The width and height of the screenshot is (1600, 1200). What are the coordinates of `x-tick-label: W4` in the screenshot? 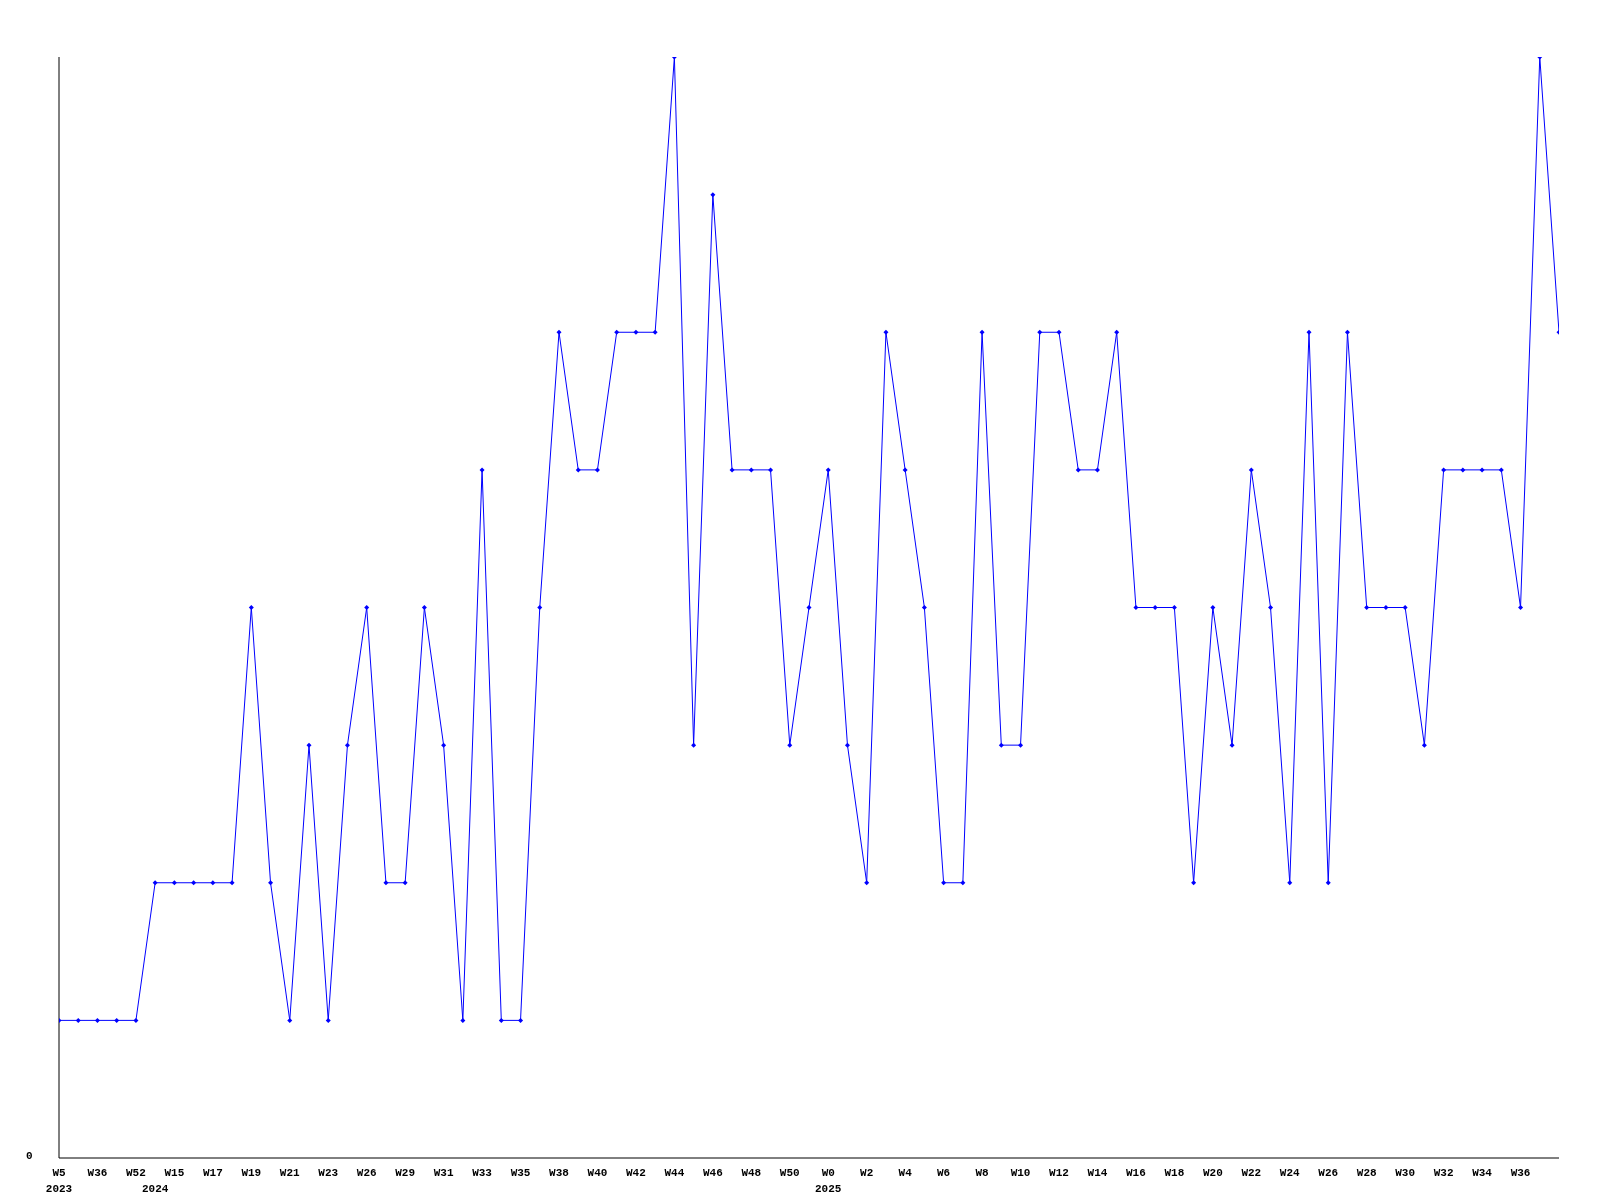 It's located at (905, 1173).